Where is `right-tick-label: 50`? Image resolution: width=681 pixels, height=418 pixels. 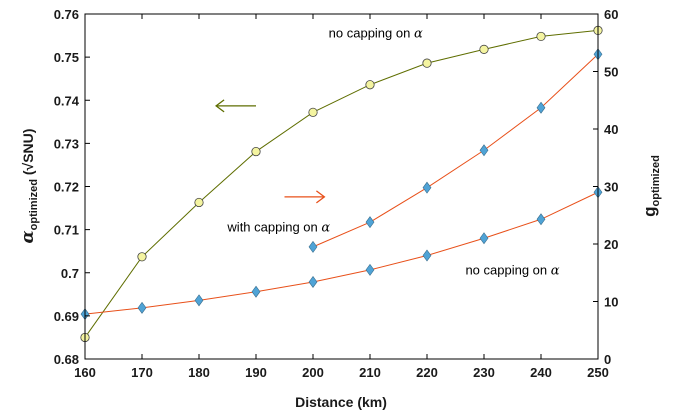
right-tick-label: 50 is located at coordinates (611, 72).